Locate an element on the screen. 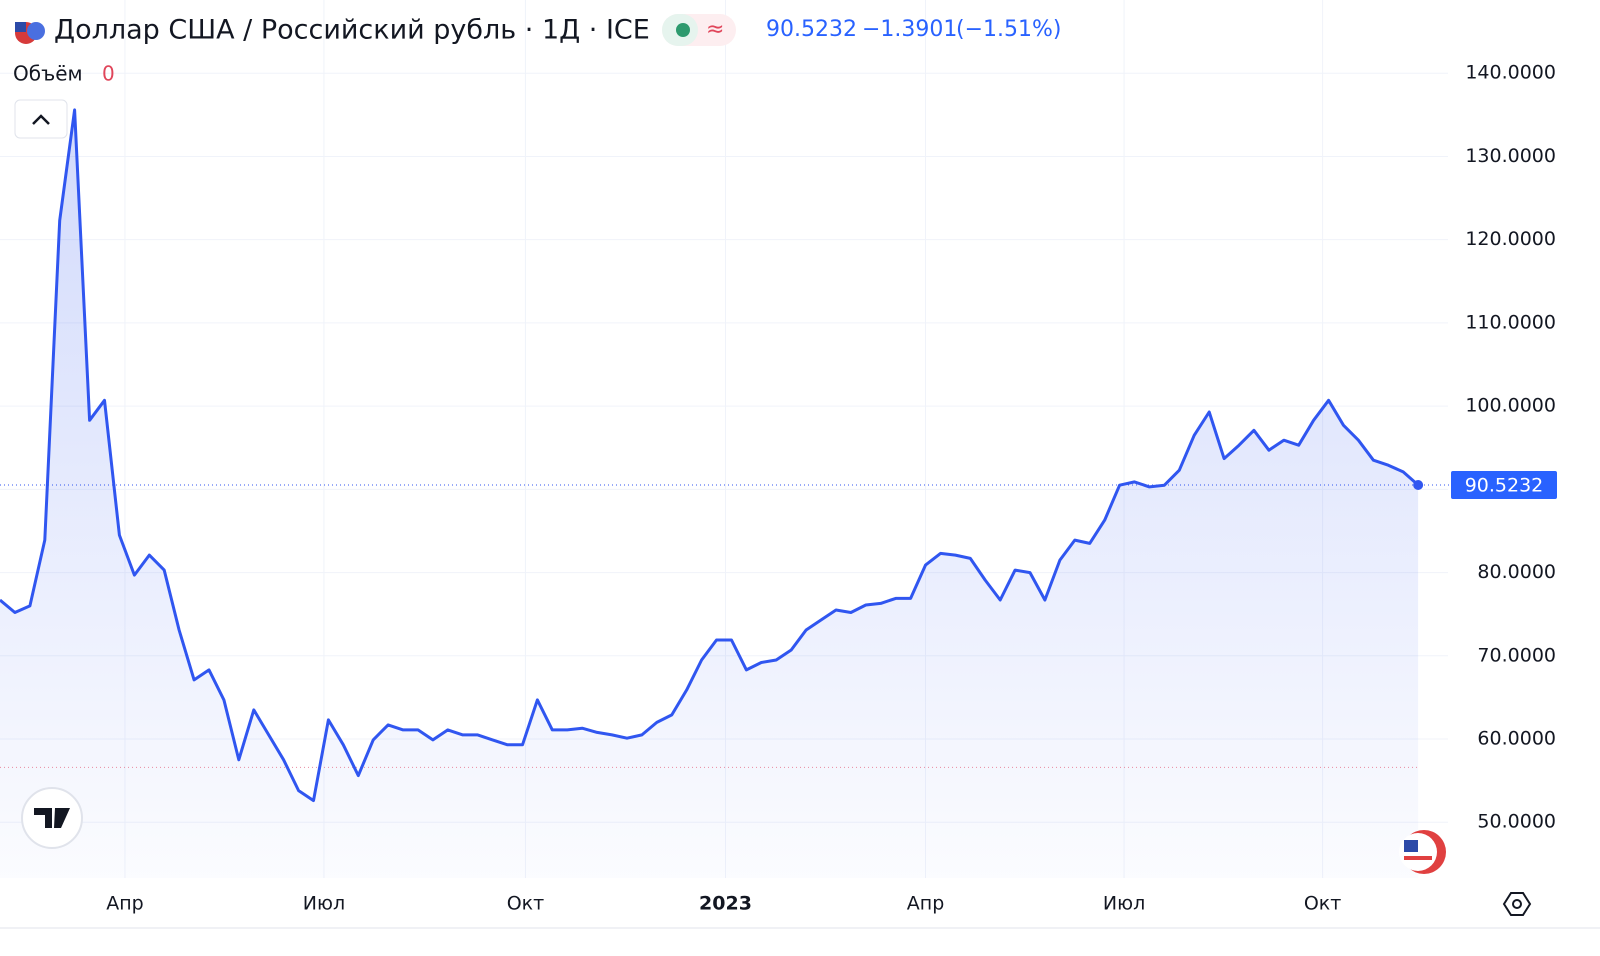 The height and width of the screenshot is (956, 1600). y-tick-label: 110.0000 is located at coordinates (1510, 322).